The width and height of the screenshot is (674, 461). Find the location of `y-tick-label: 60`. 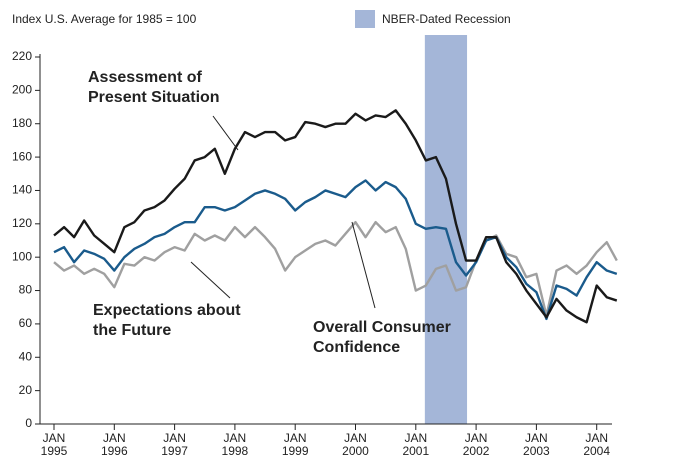

y-tick-label: 60 is located at coordinates (26, 323).